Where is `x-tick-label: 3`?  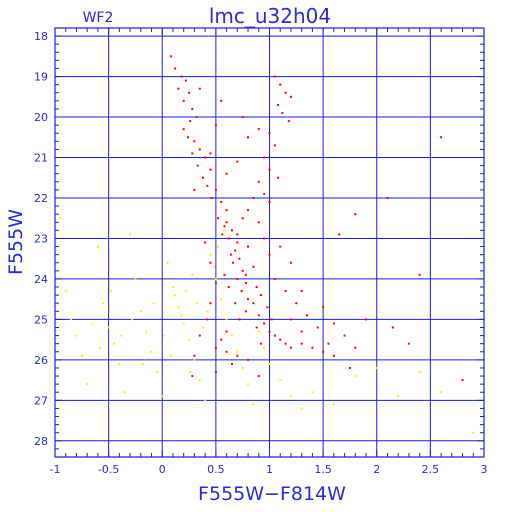
x-tick-label: 3 is located at coordinates (484, 469).